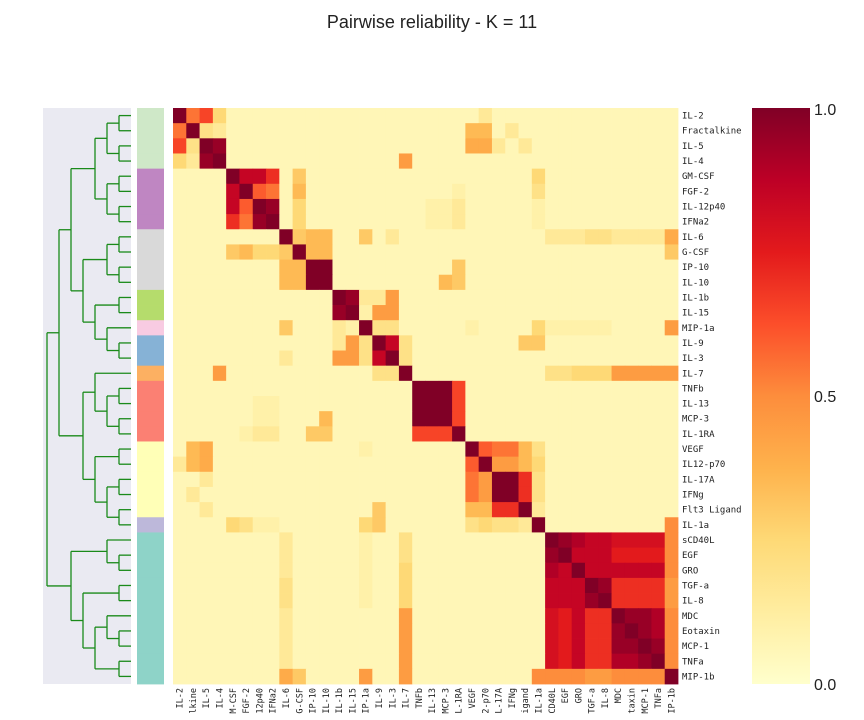 The height and width of the screenshot is (720, 864). What do you see at coordinates (695, 268) in the screenshot?
I see `row-label: IP-10` at bounding box center [695, 268].